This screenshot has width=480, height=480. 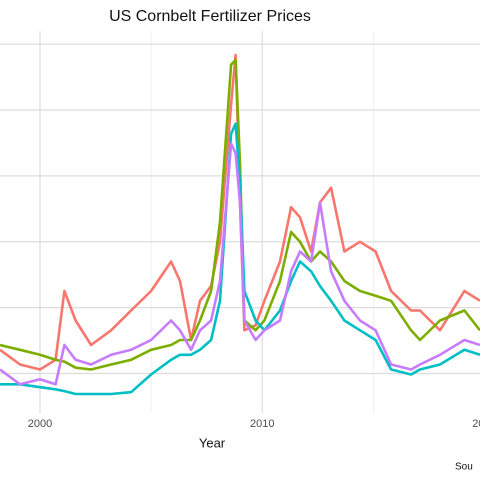 What do you see at coordinates (262, 424) in the screenshot?
I see `x-tick-label: 2010` at bounding box center [262, 424].